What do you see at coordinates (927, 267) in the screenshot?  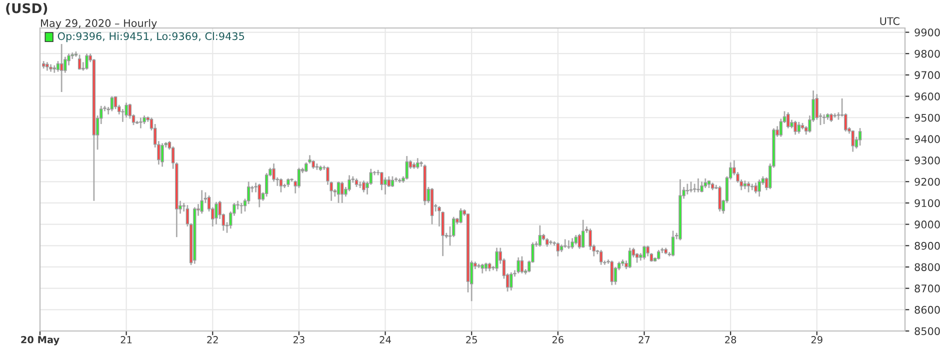 I see `y-tick-label: 8800` at bounding box center [927, 267].